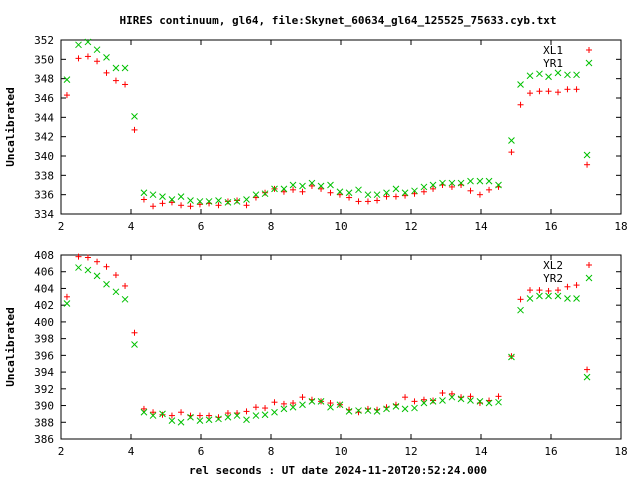 This screenshot has width=640, height=480. What do you see at coordinates (553, 278) in the screenshot?
I see `legend-label: YR2` at bounding box center [553, 278].